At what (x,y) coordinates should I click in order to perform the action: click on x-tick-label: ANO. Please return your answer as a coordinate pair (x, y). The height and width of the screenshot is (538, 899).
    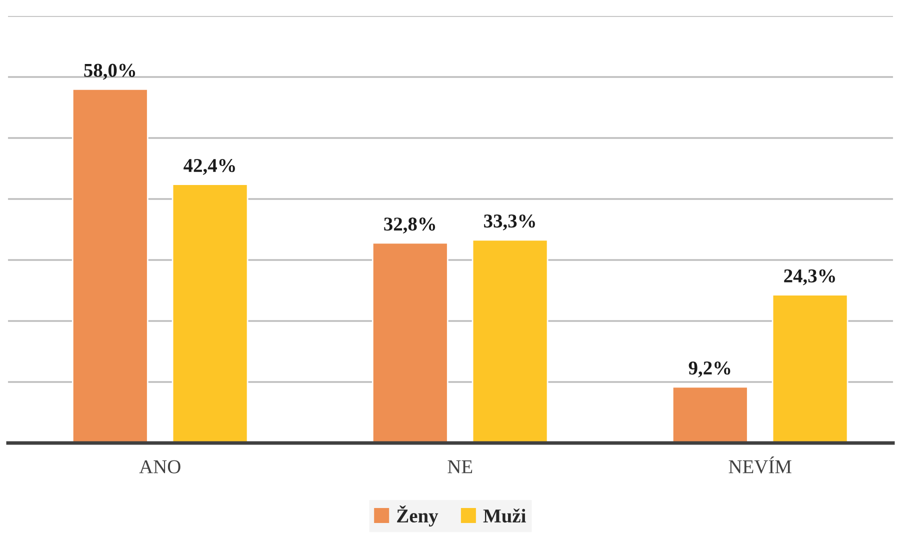
    Looking at the image, I should click on (159, 467).